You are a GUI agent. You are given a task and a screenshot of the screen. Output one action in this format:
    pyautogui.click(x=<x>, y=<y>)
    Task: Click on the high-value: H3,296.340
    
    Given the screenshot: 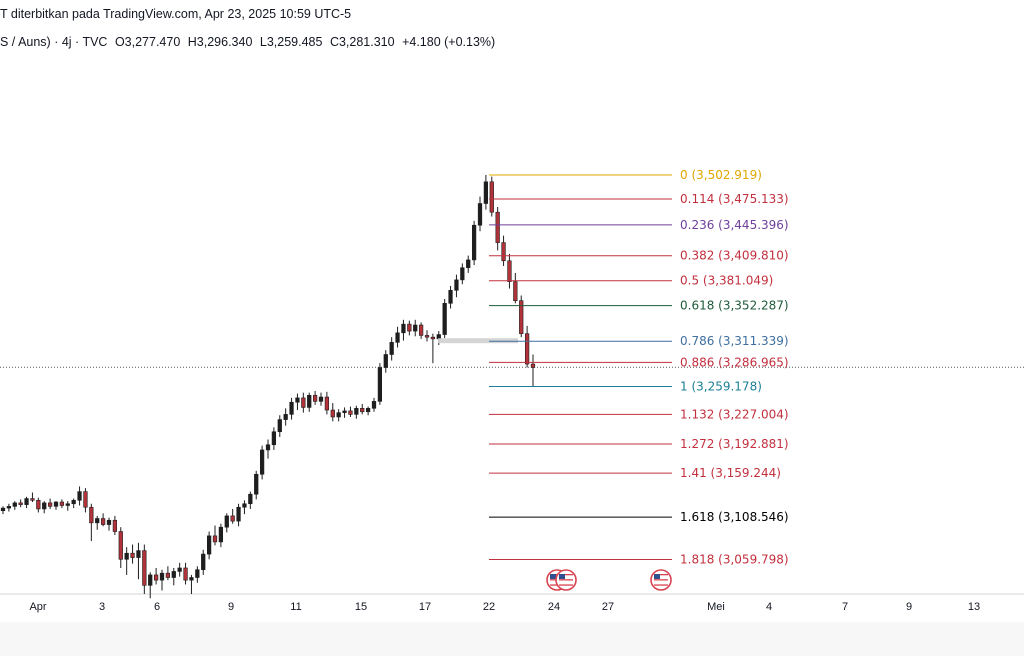 What is the action you would take?
    pyautogui.click(x=220, y=42)
    